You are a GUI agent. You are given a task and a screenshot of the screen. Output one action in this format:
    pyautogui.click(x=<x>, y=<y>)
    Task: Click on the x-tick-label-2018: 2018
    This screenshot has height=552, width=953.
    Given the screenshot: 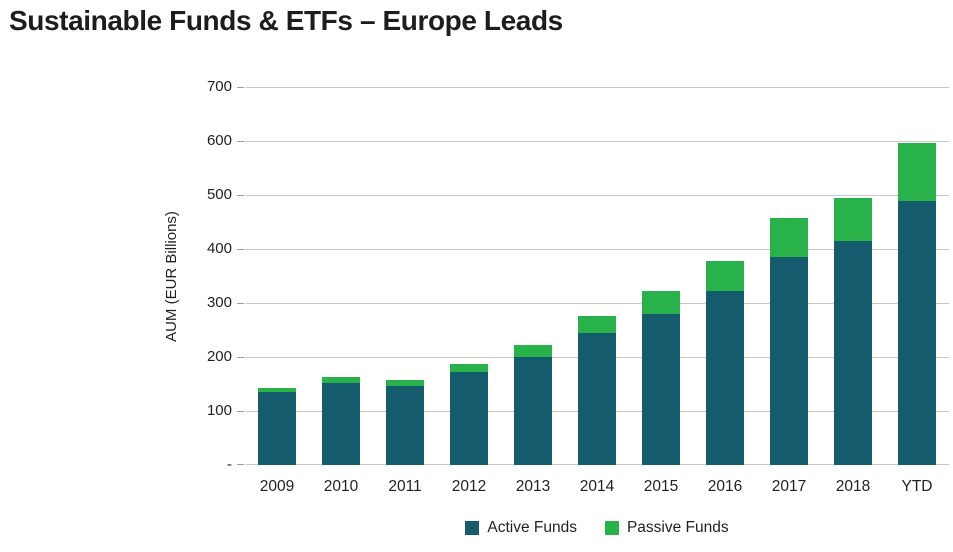 What is the action you would take?
    pyautogui.click(x=853, y=486)
    